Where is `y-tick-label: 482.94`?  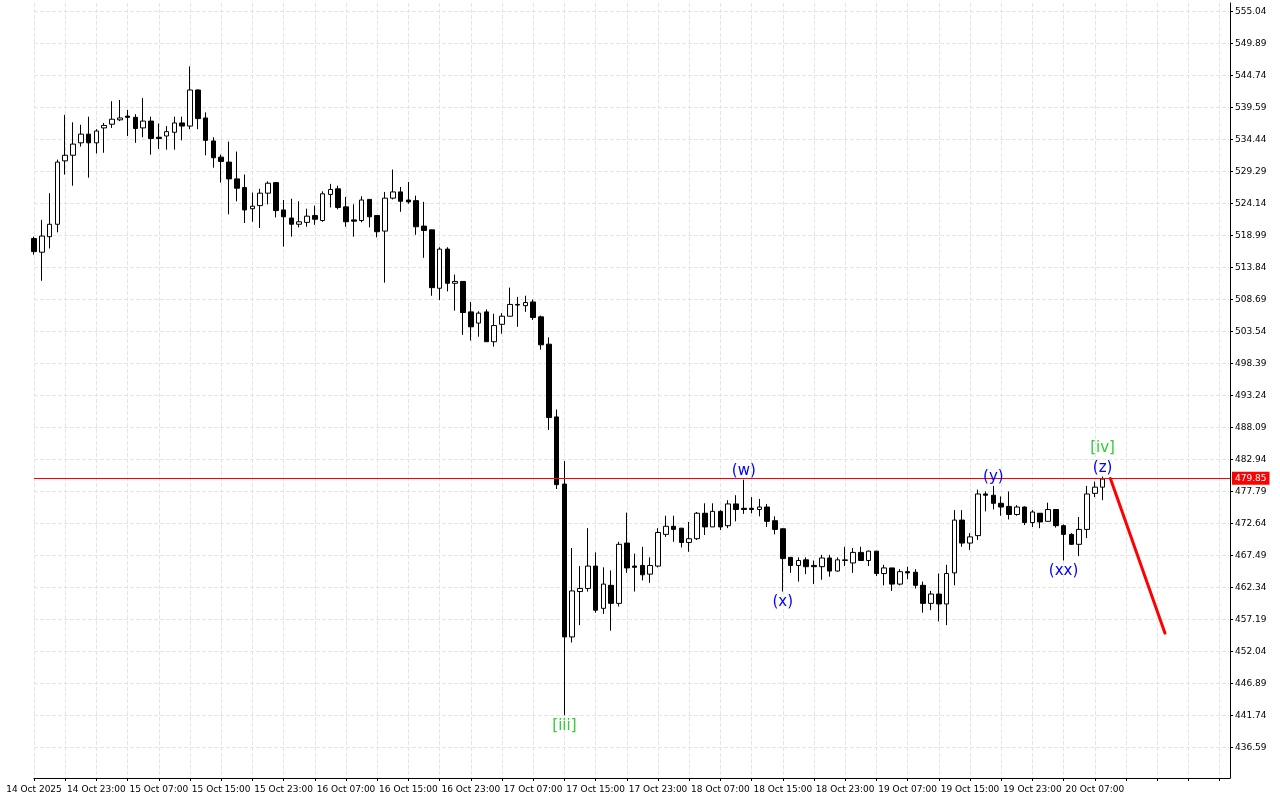 y-tick-label: 482.94 is located at coordinates (1251, 458).